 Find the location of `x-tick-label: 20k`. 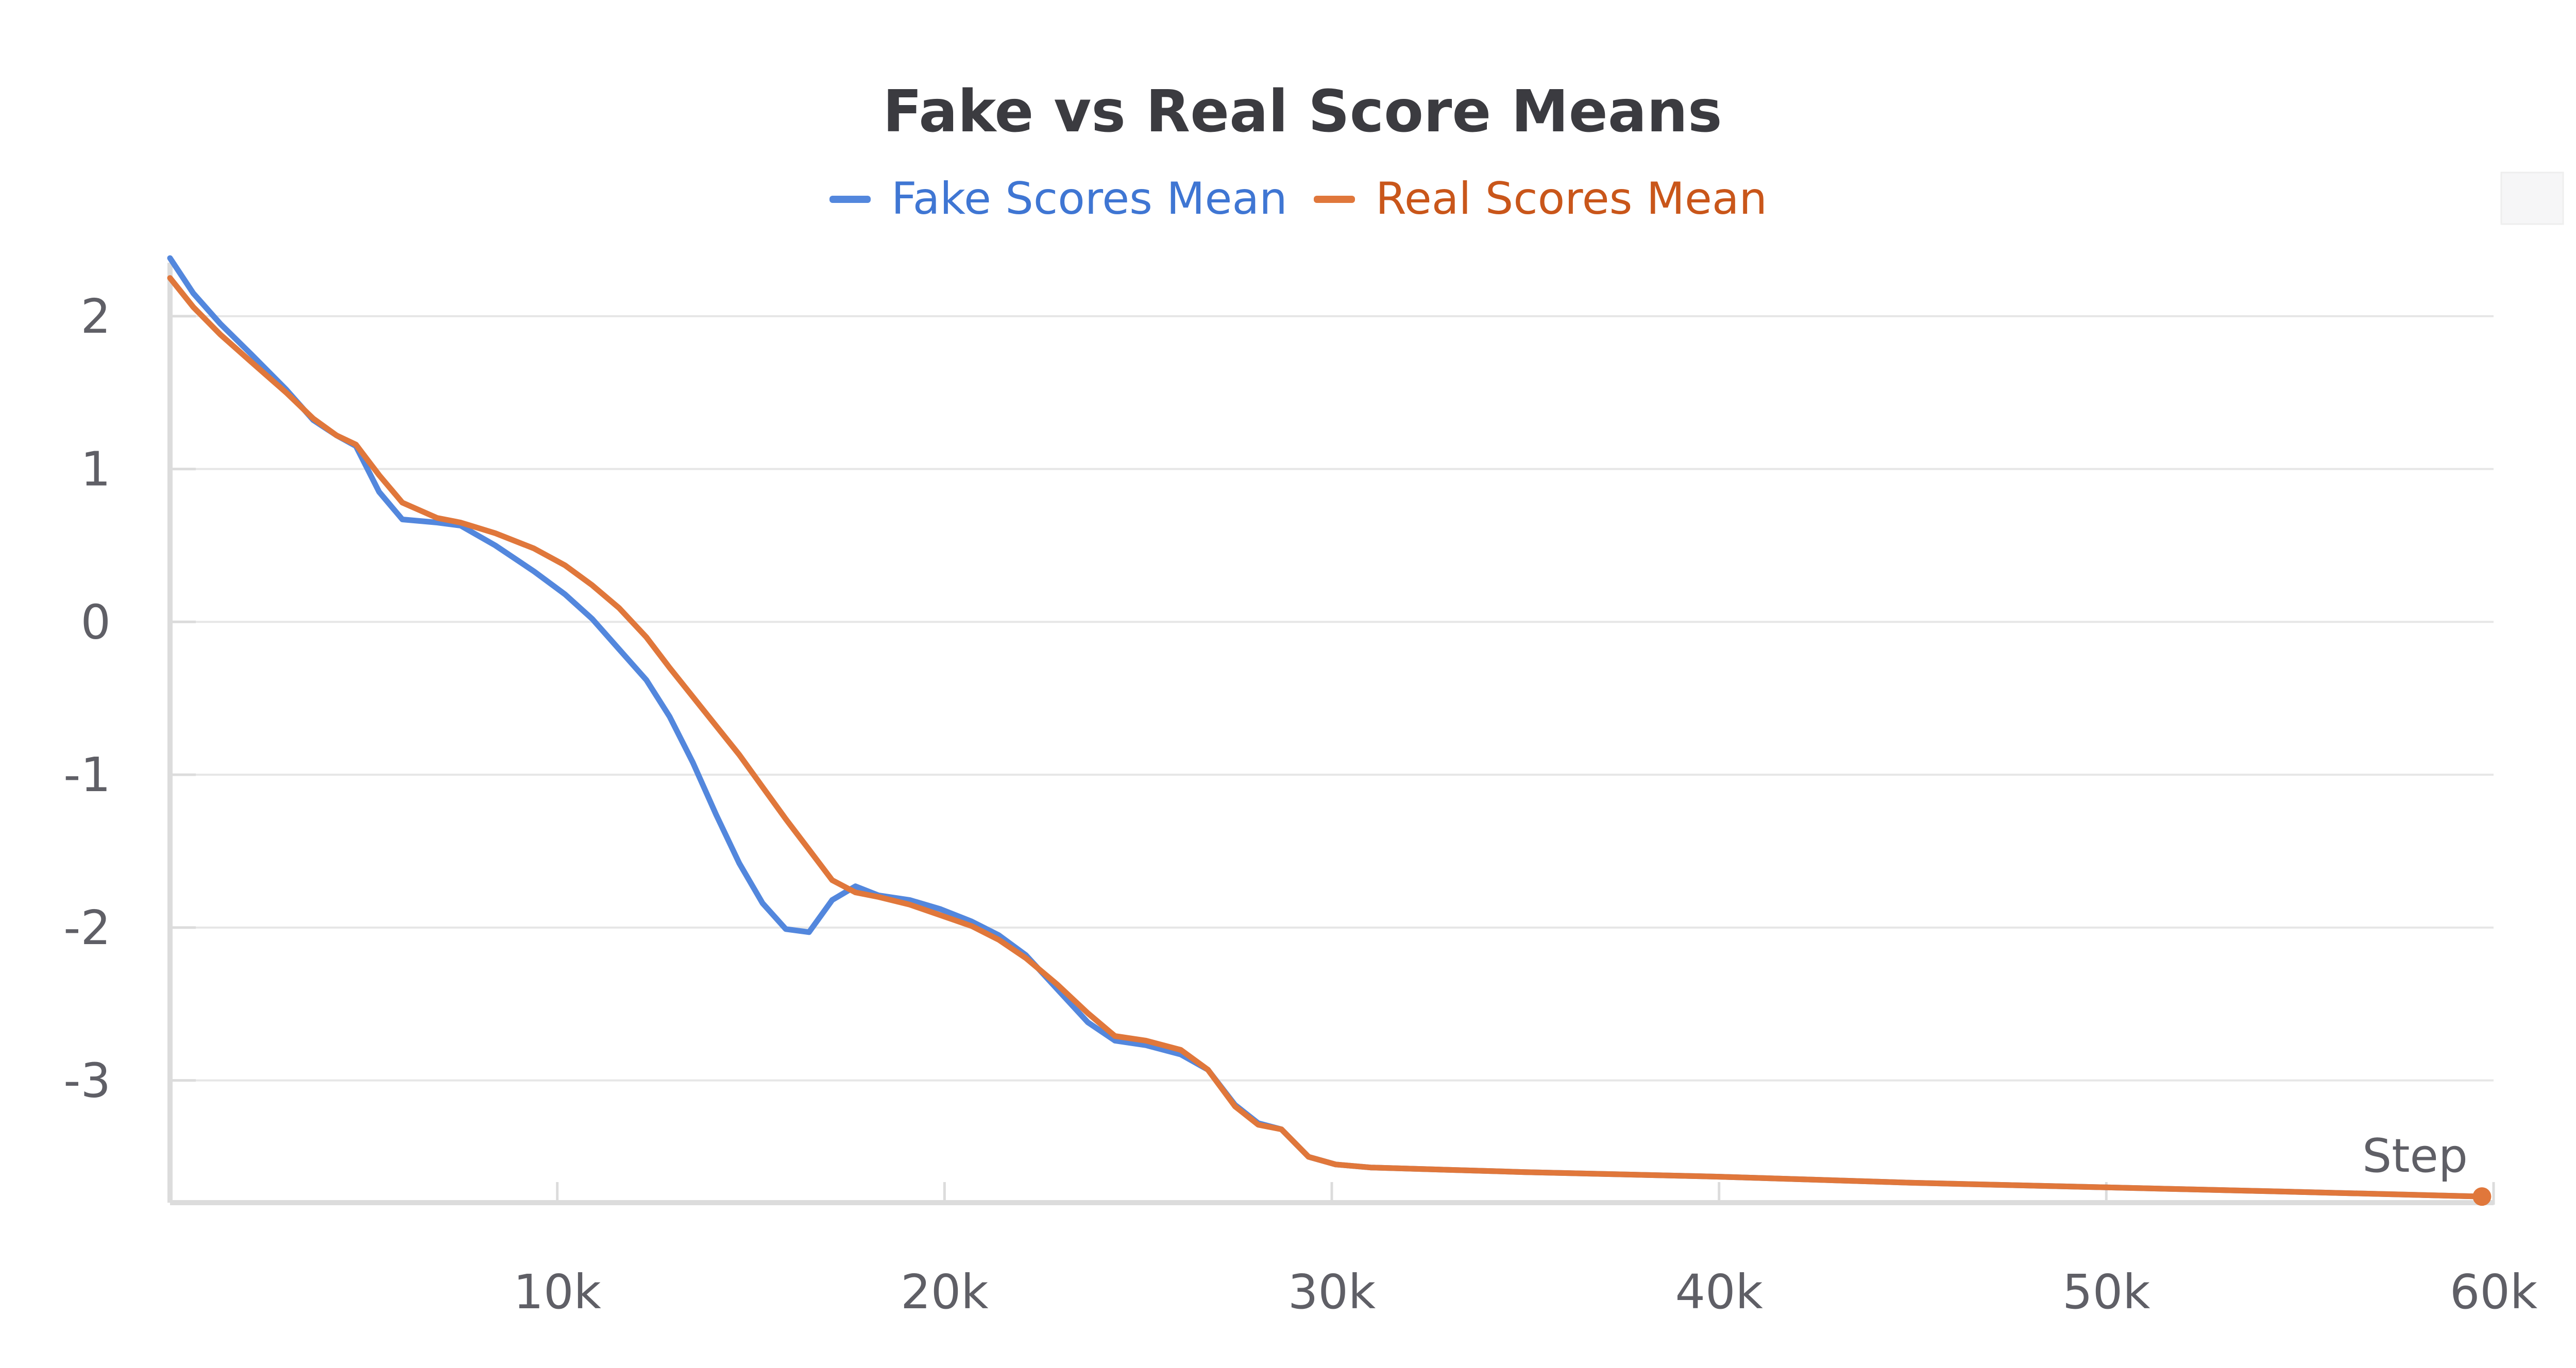

x-tick-label: 20k is located at coordinates (945, 1292).